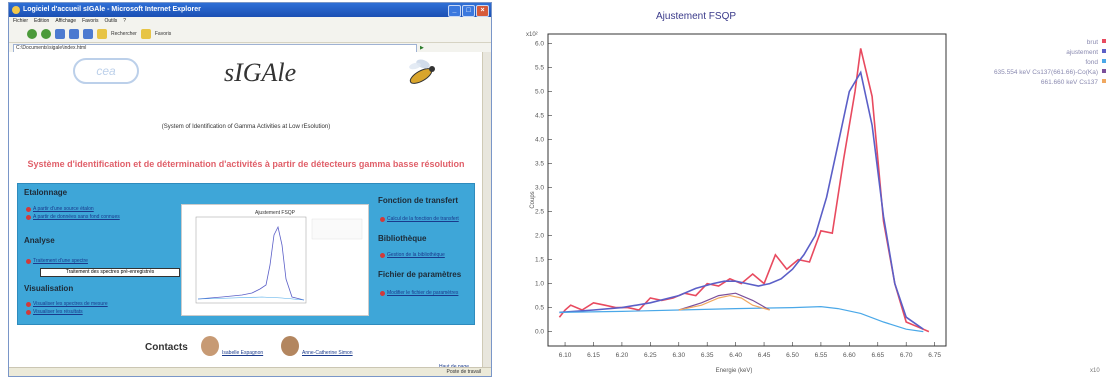  I want to click on refresh-icon, so click(74, 34).